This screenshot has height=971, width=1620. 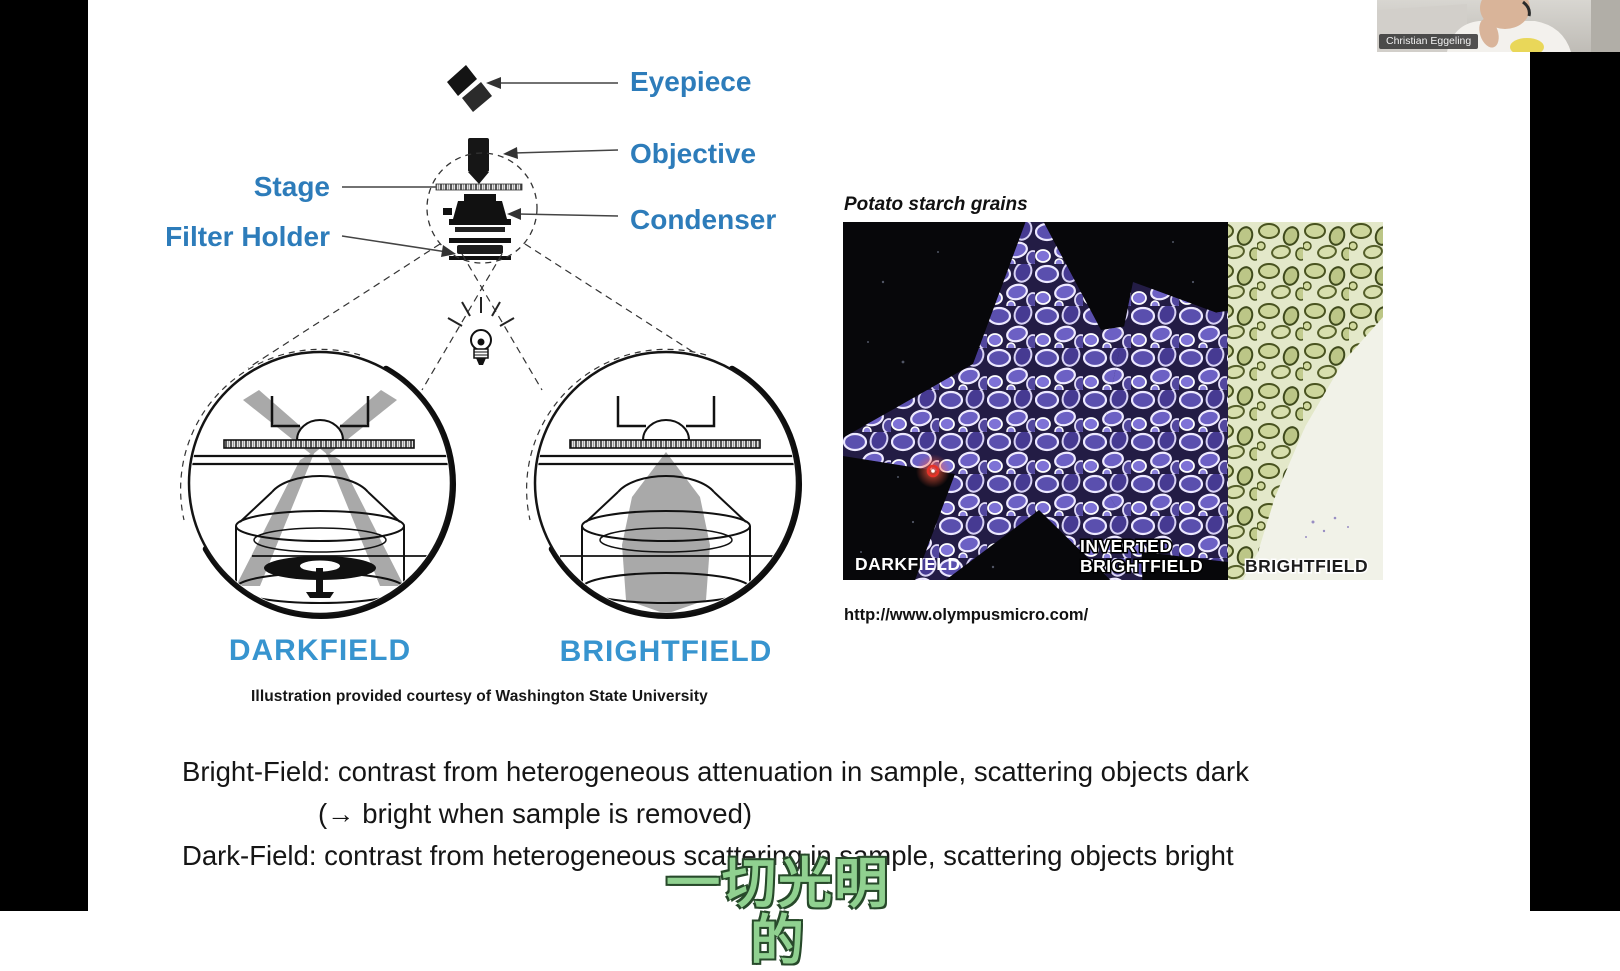 What do you see at coordinates (664, 483) in the screenshot?
I see `brightfield-circle-diagram` at bounding box center [664, 483].